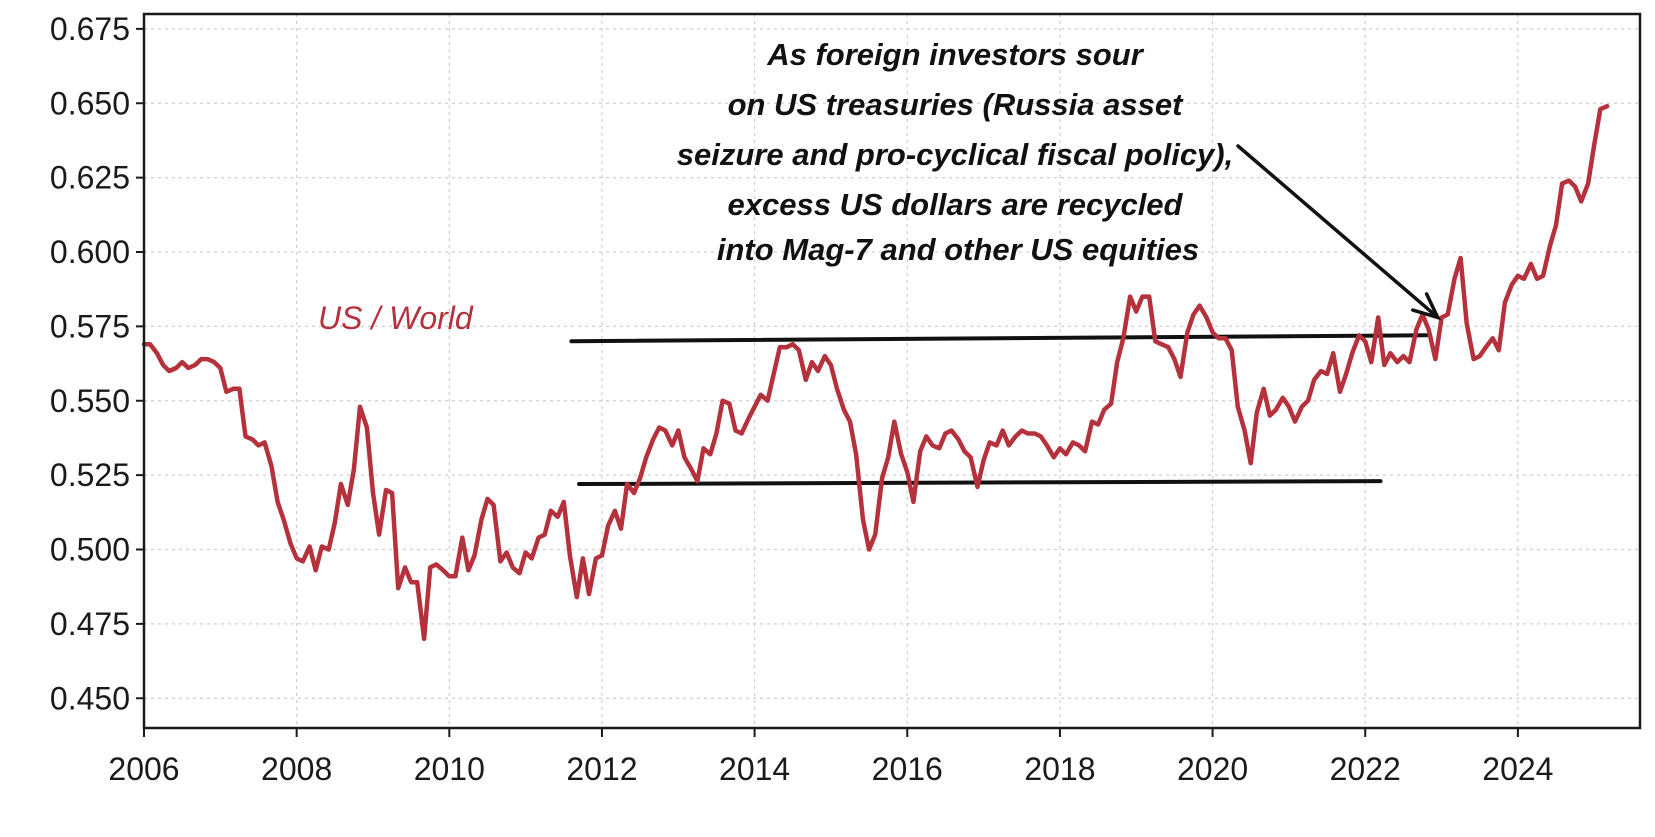 The height and width of the screenshot is (837, 1655). What do you see at coordinates (956, 104) in the screenshot?
I see `annotation-line: on US treasuries (Russia asset` at bounding box center [956, 104].